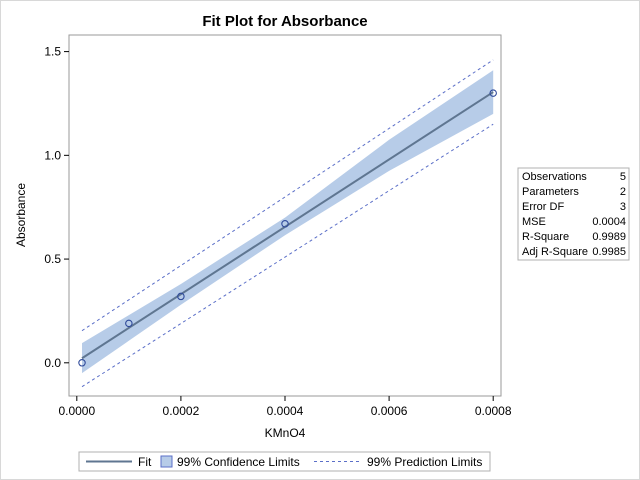 This screenshot has height=480, width=640. What do you see at coordinates (285, 433) in the screenshot?
I see `x-axis-label: KMnO4` at bounding box center [285, 433].